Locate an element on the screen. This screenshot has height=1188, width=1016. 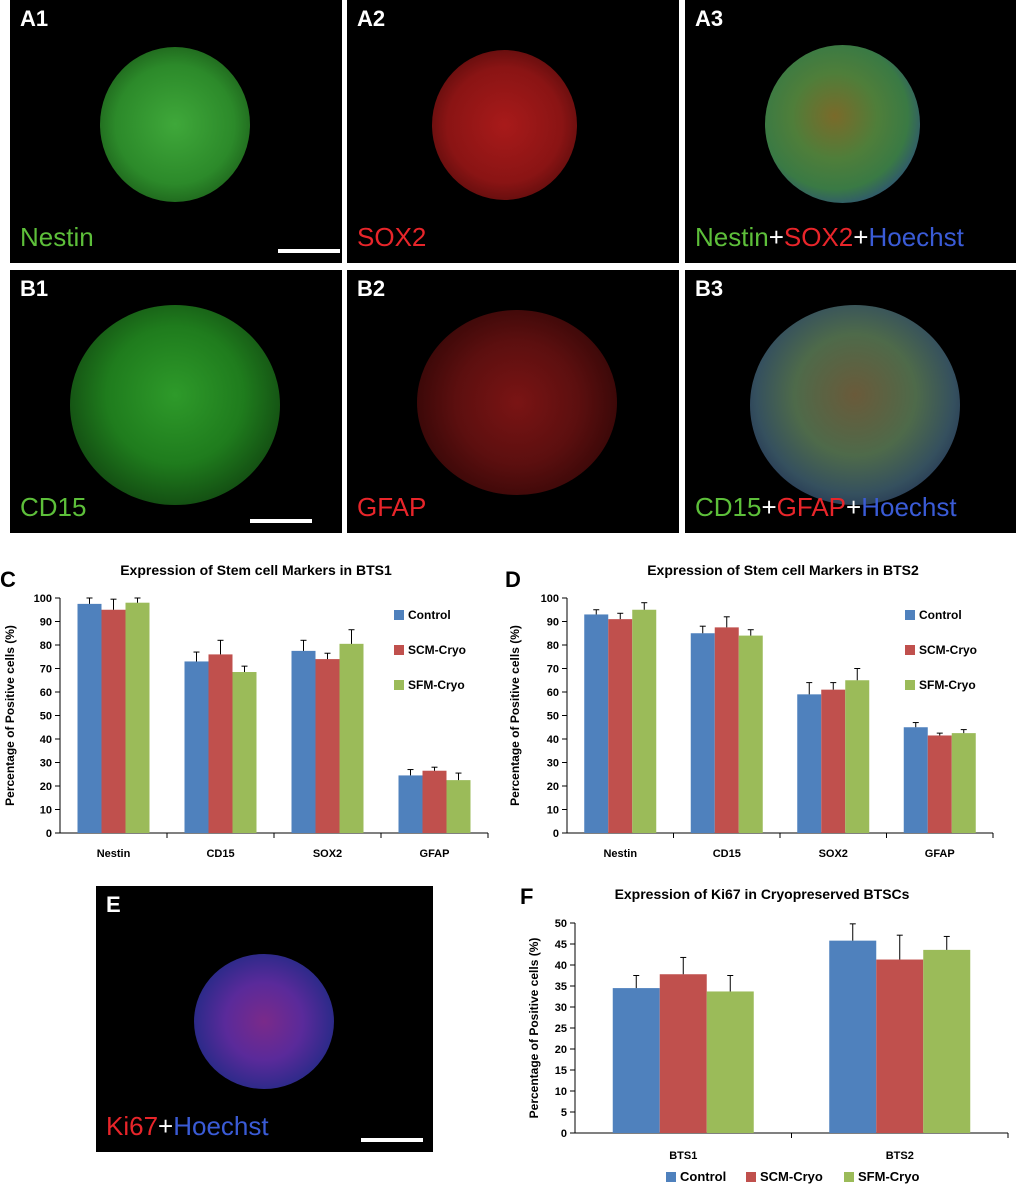
legend-label: Control is located at coordinates (429, 615).